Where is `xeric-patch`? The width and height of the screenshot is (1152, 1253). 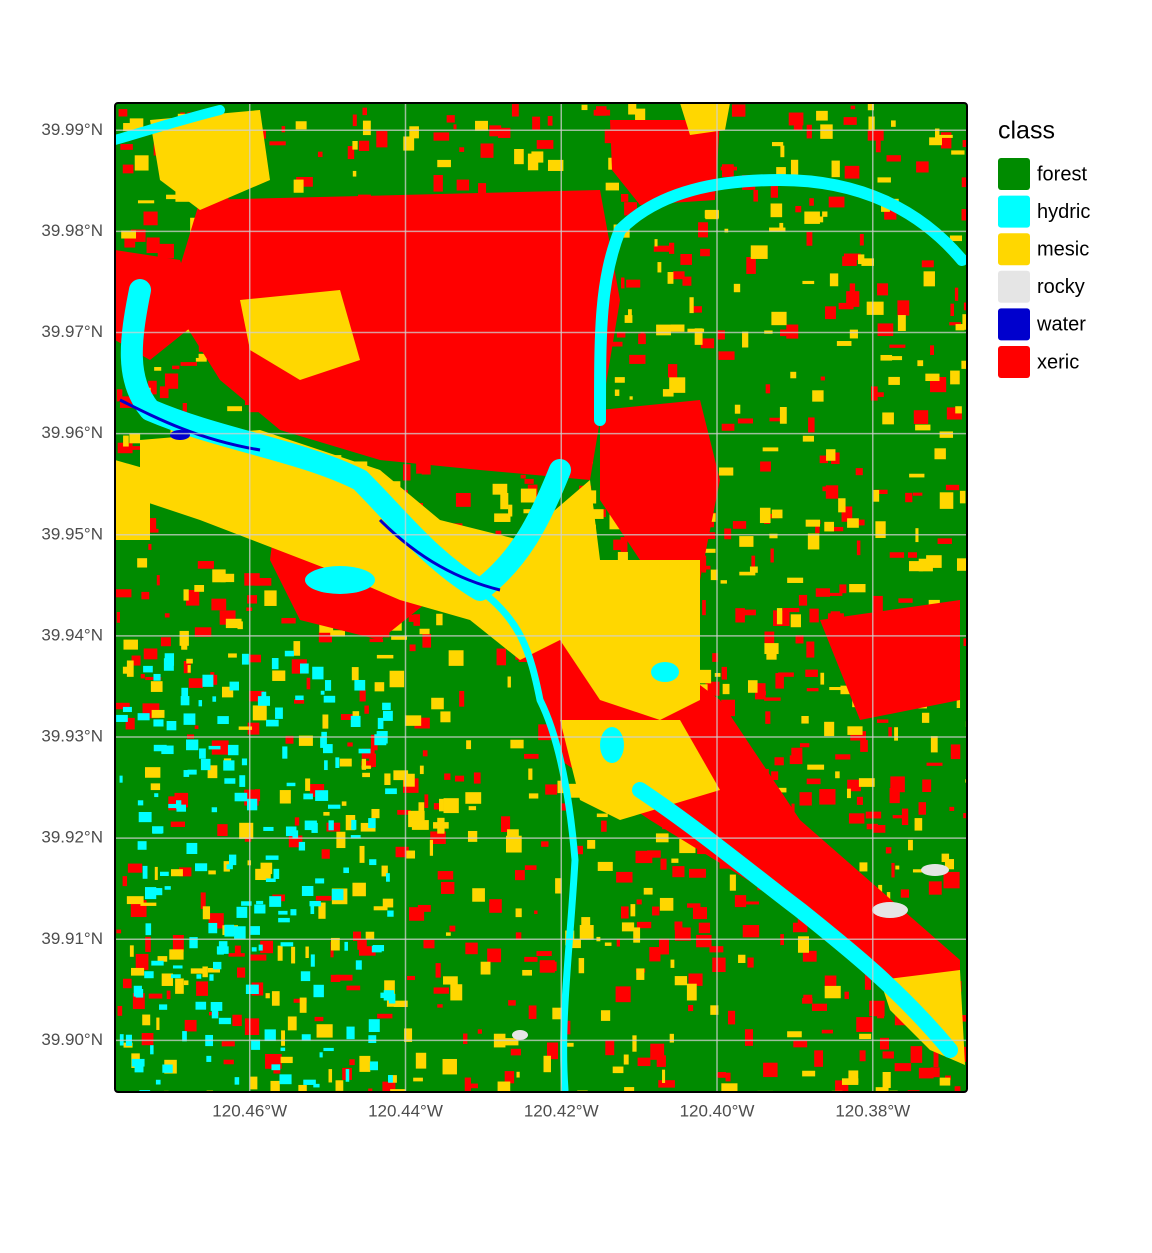 xeric-patch is located at coordinates (890, 660).